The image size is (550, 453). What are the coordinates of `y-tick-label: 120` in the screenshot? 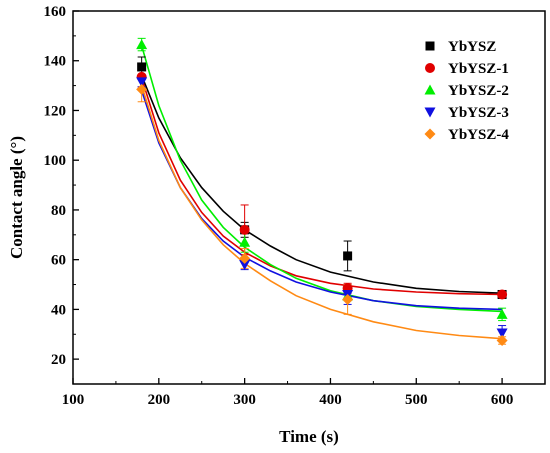 It's located at (55, 111).